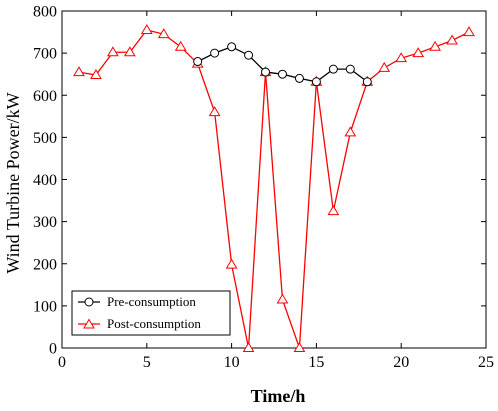 The image size is (498, 411). What do you see at coordinates (278, 396) in the screenshot?
I see `x-axis-title: Time/h` at bounding box center [278, 396].